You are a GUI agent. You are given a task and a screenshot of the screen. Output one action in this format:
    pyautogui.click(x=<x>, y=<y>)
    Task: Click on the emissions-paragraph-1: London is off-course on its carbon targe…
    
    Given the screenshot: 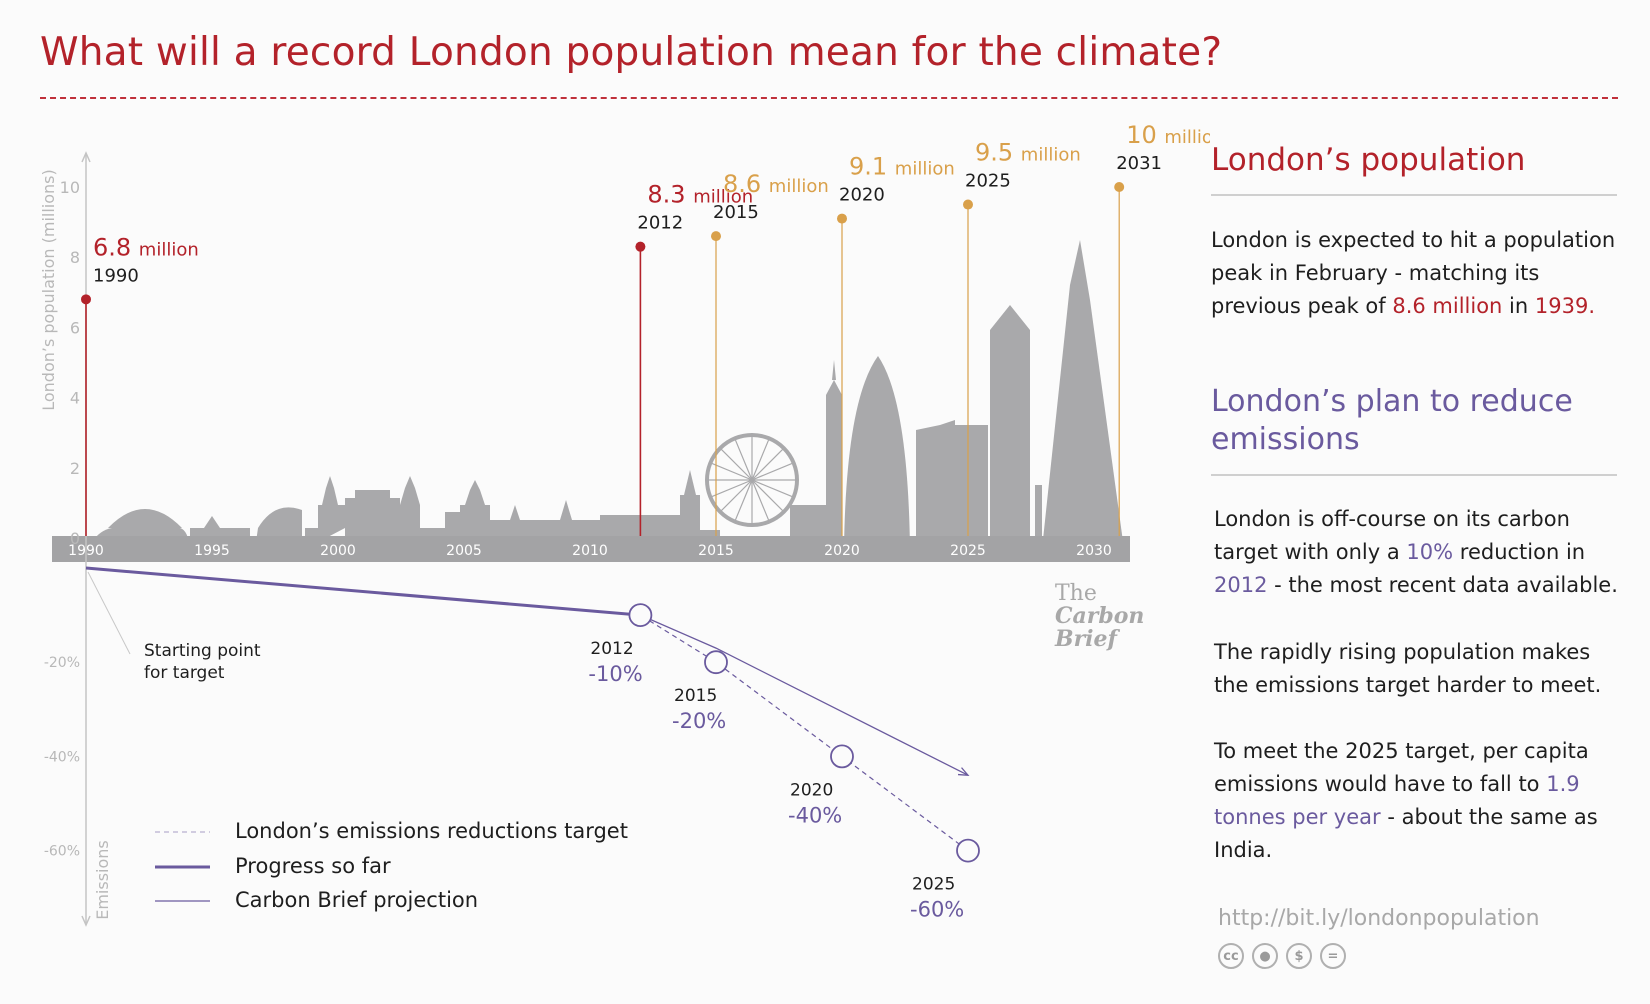 What is the action you would take?
    pyautogui.click(x=1416, y=552)
    